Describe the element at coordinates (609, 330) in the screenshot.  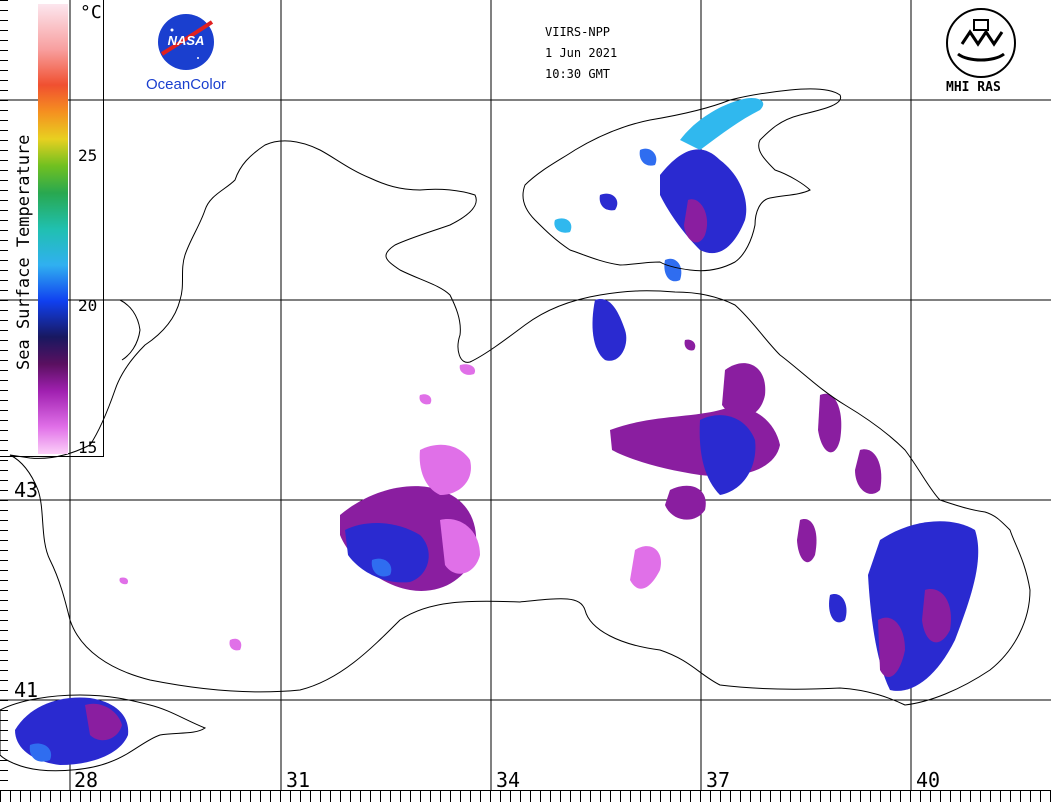
I see `ne-patch-blue` at that location.